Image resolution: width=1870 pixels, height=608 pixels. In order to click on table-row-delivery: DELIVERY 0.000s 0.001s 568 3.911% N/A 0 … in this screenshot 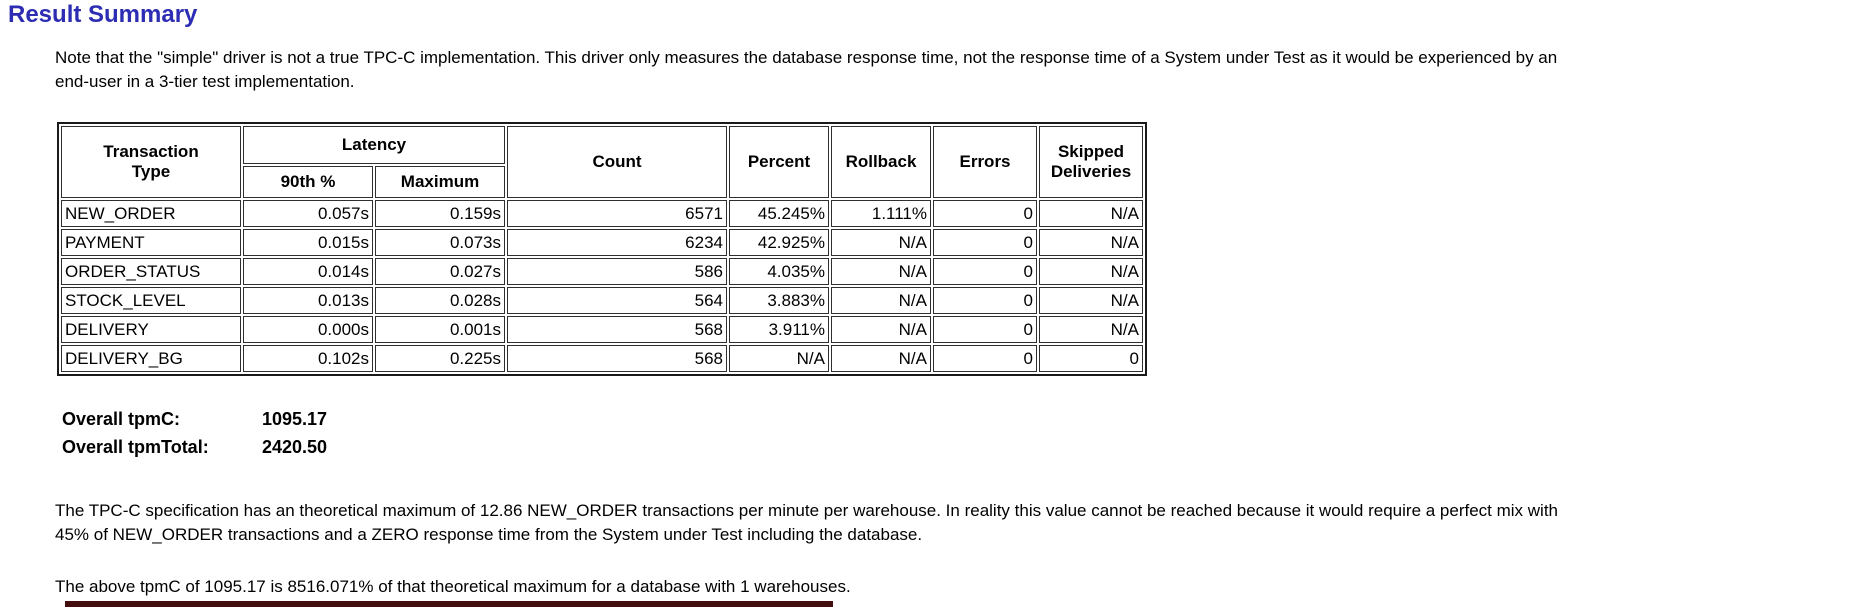, I will do `click(602, 329)`.